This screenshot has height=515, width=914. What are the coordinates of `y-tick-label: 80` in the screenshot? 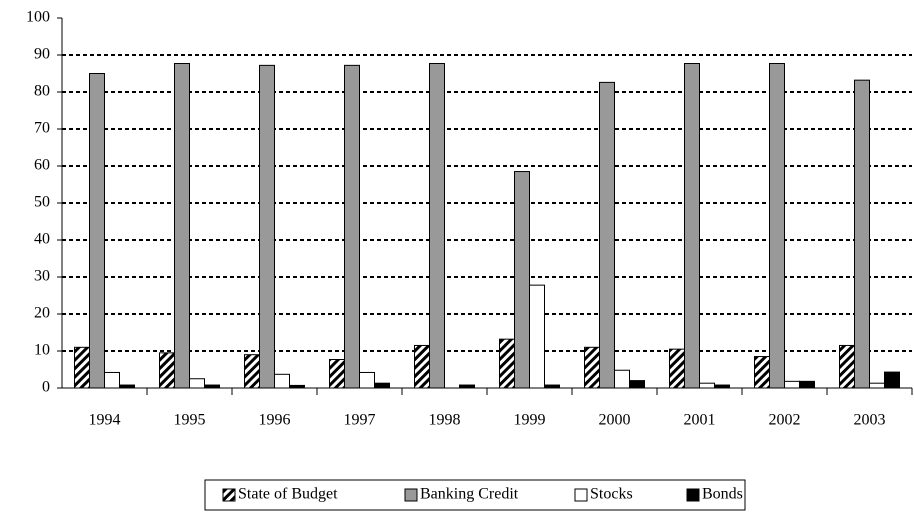 It's located at (42, 91).